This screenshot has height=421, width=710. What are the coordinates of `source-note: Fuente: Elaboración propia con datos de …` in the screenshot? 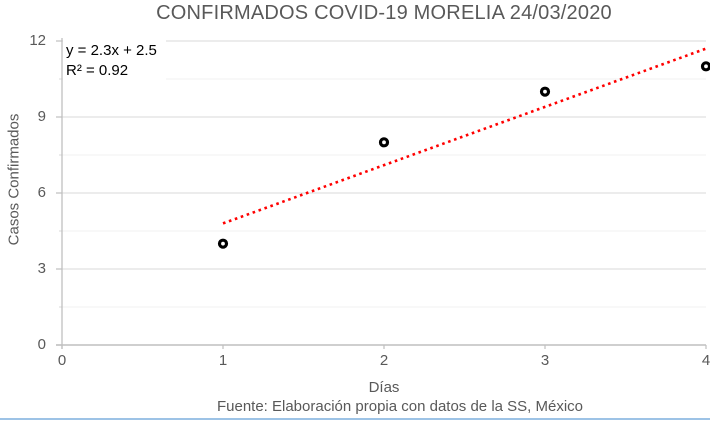 It's located at (400, 406).